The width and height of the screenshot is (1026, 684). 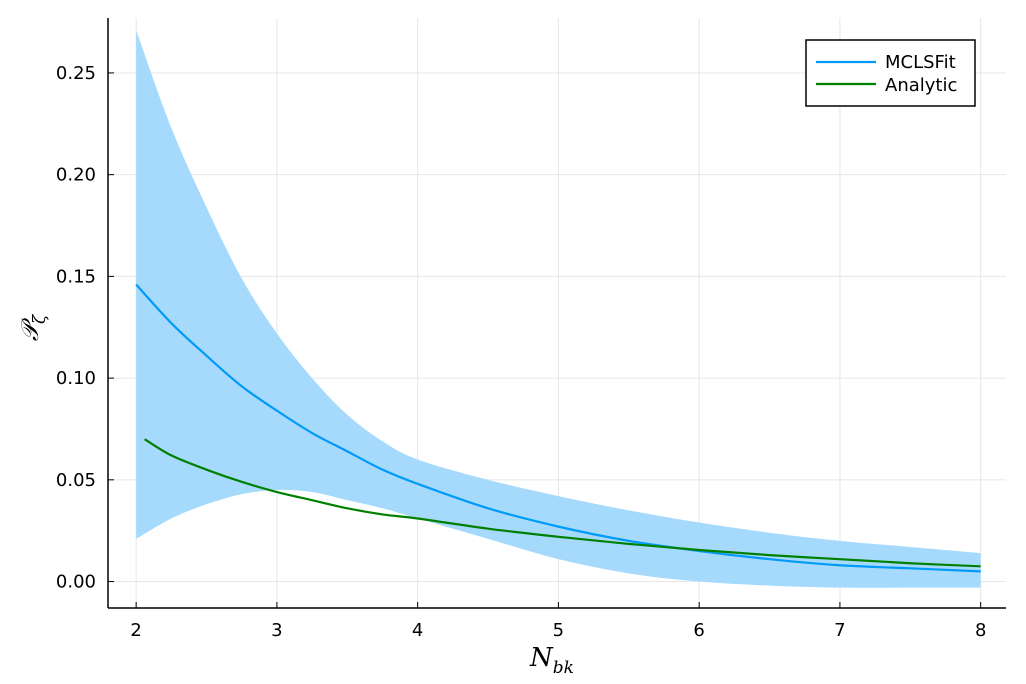 I want to click on x-tick-label: 6, so click(x=698, y=630).